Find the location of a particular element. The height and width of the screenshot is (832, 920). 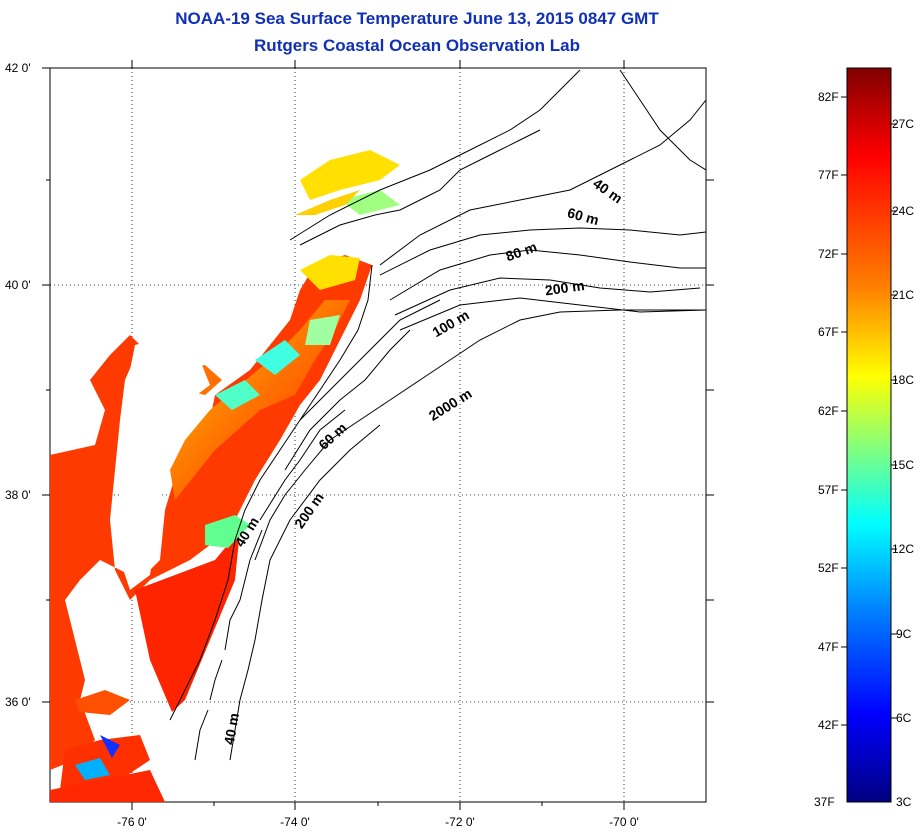

colorbar-celsius-labels: 27C 24C 21C 18C 15C 12C 9C 6C 3C is located at coordinates (903, 463).